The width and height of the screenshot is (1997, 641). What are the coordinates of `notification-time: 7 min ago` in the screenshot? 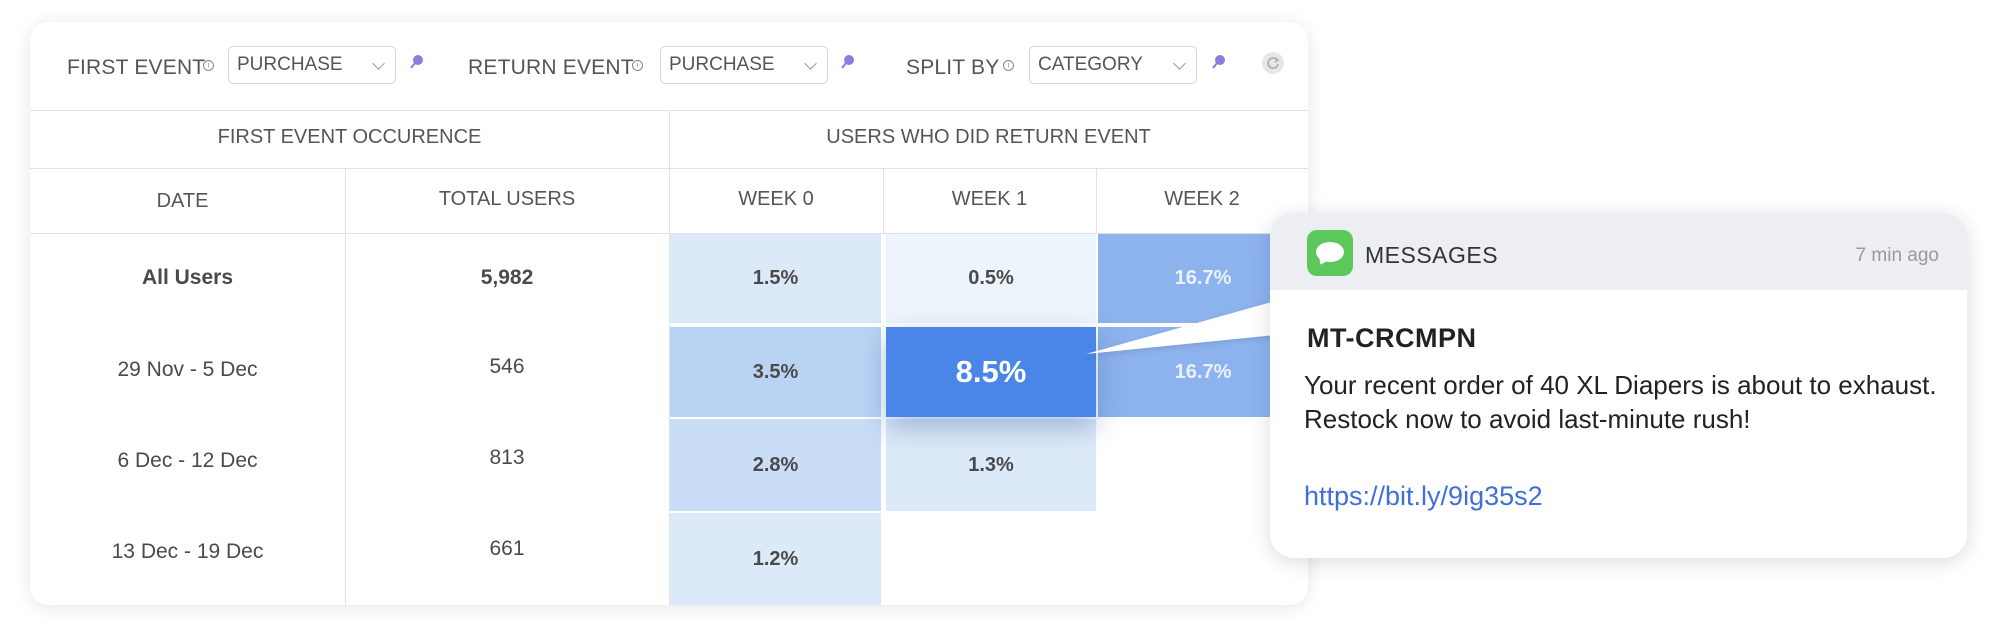 It's located at (1897, 255).